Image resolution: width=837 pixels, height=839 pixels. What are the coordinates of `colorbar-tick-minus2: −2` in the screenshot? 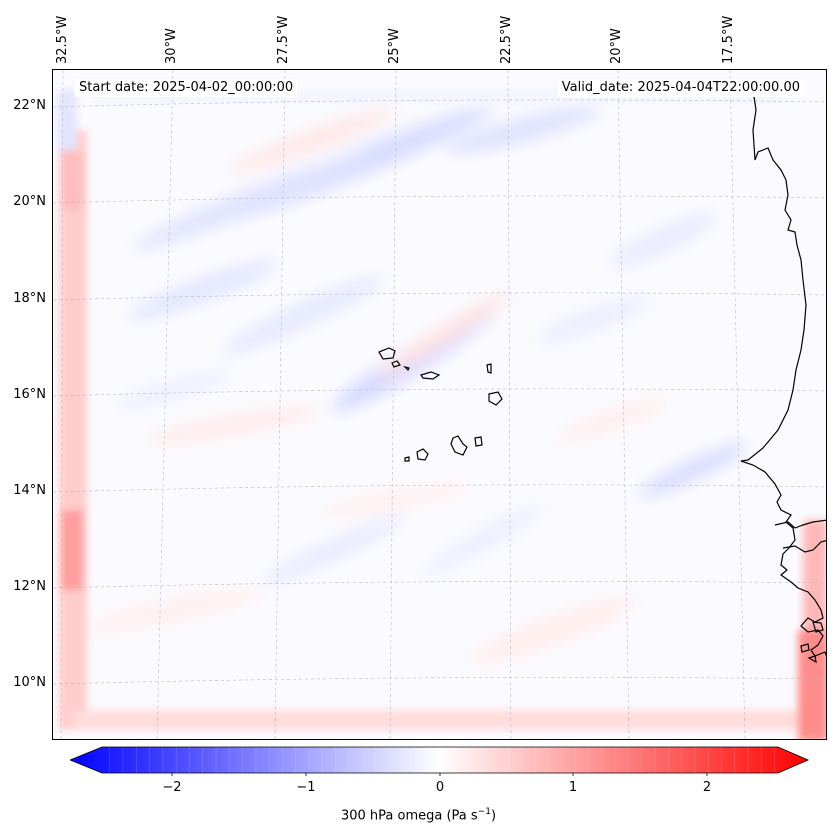 It's located at (172, 787).